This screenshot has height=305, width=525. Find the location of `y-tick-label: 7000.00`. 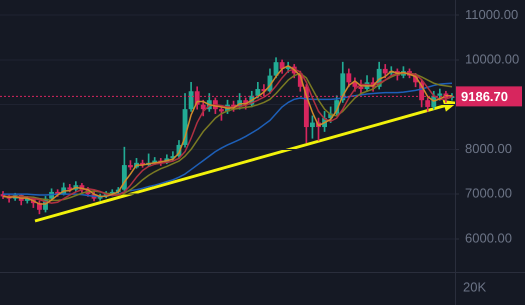

y-tick-label: 7000.00 is located at coordinates (488, 193).